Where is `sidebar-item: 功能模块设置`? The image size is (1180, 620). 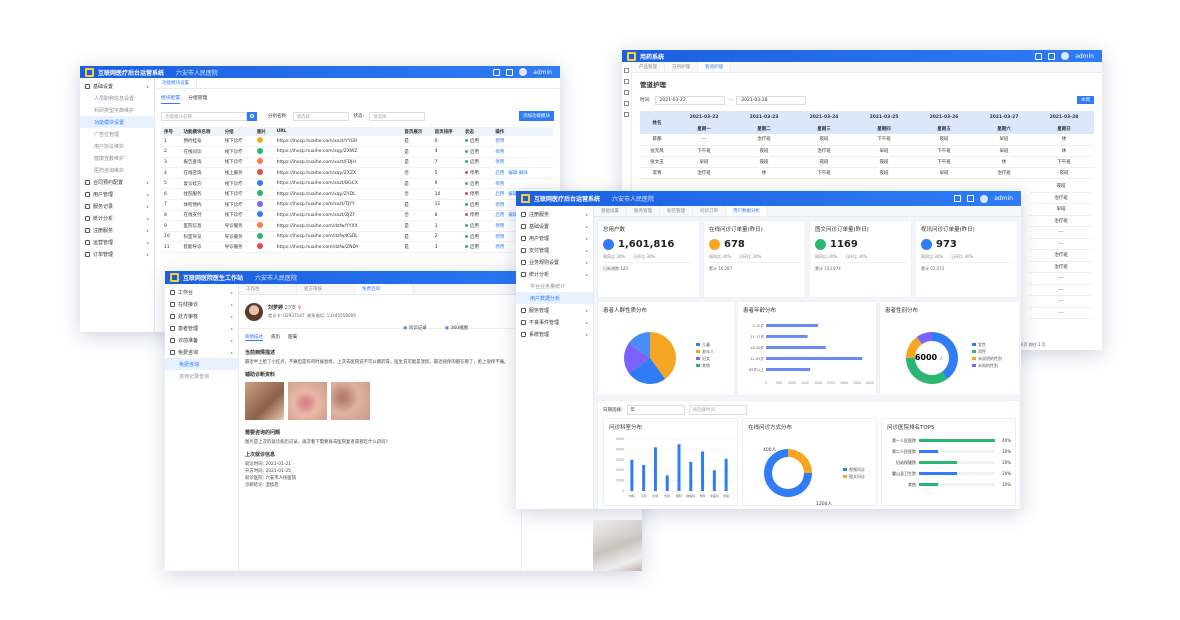
sidebar-item: 功能模块设置 is located at coordinates (117, 122).